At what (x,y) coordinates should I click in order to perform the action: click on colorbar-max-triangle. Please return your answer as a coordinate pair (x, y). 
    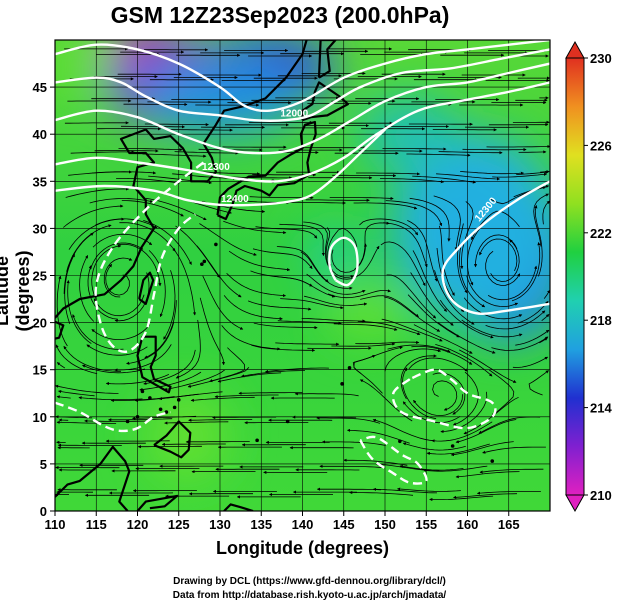
    Looking at the image, I should click on (575, 49).